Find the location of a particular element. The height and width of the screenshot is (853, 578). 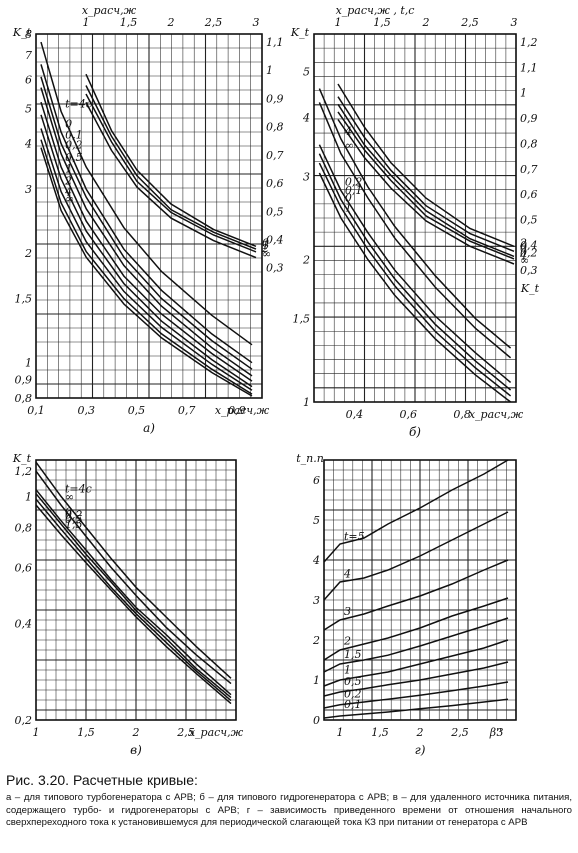

y-tick-label: 5 is located at coordinates (28, 108).